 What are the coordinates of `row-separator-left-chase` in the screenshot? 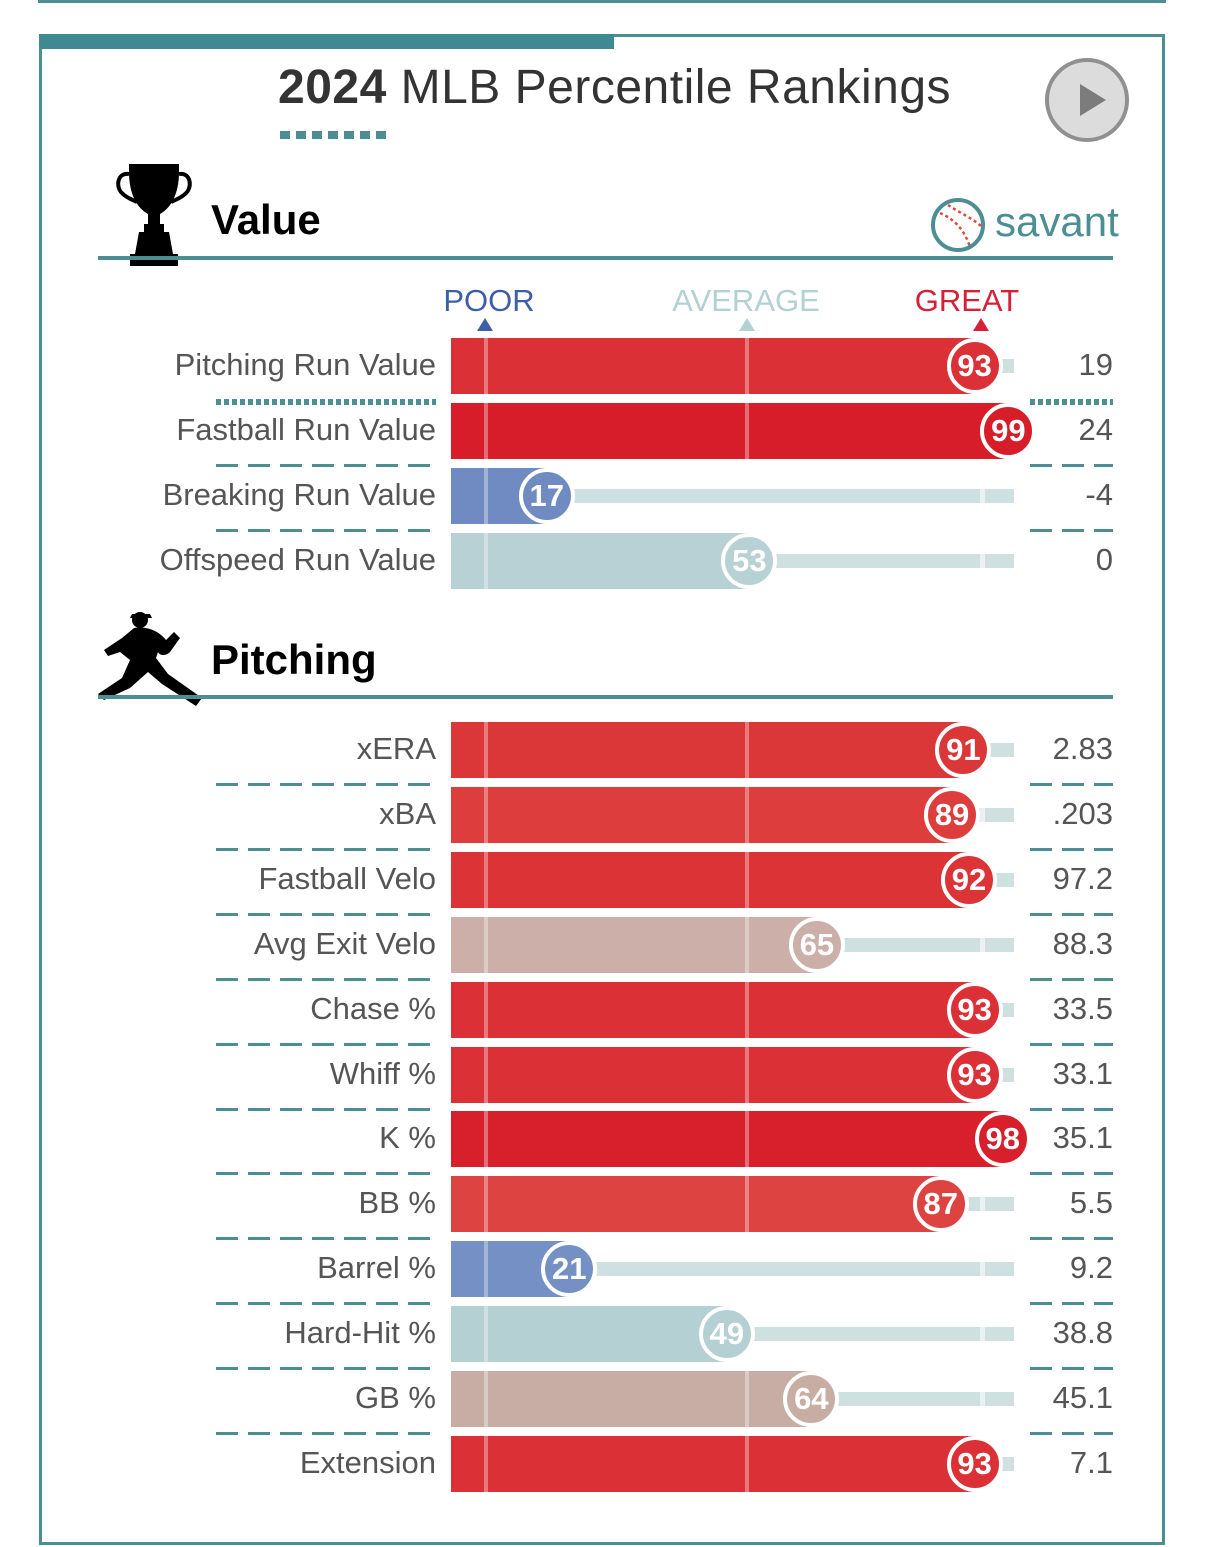 It's located at (326, 1044).